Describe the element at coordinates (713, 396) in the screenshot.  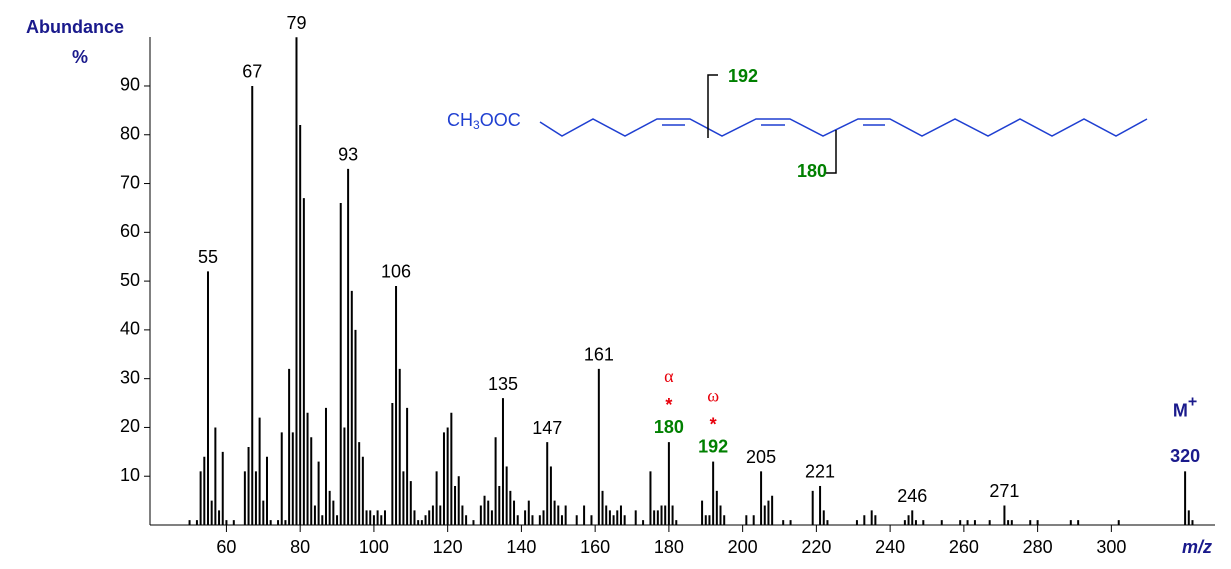
I see `fragment-type: ω` at that location.